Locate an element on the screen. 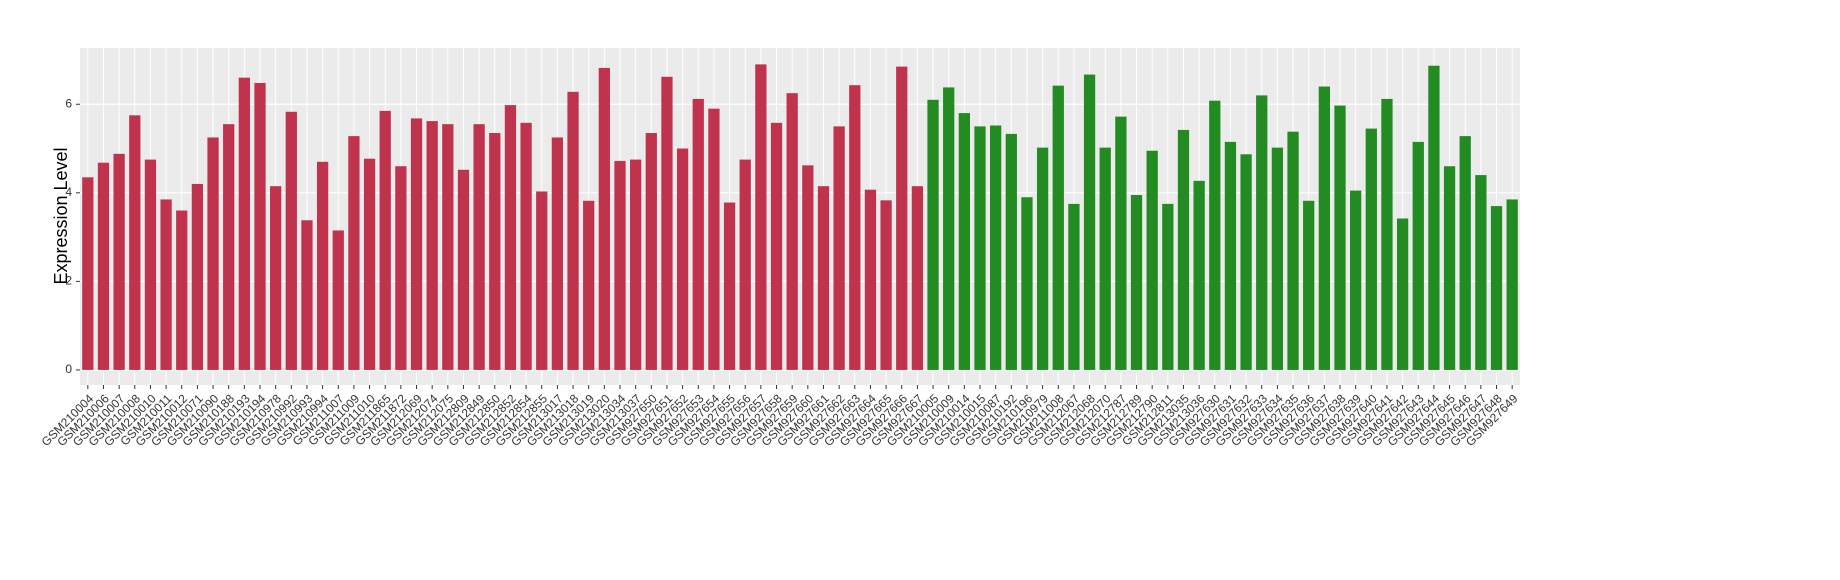  y-tick-label: 0 is located at coordinates (68, 369).